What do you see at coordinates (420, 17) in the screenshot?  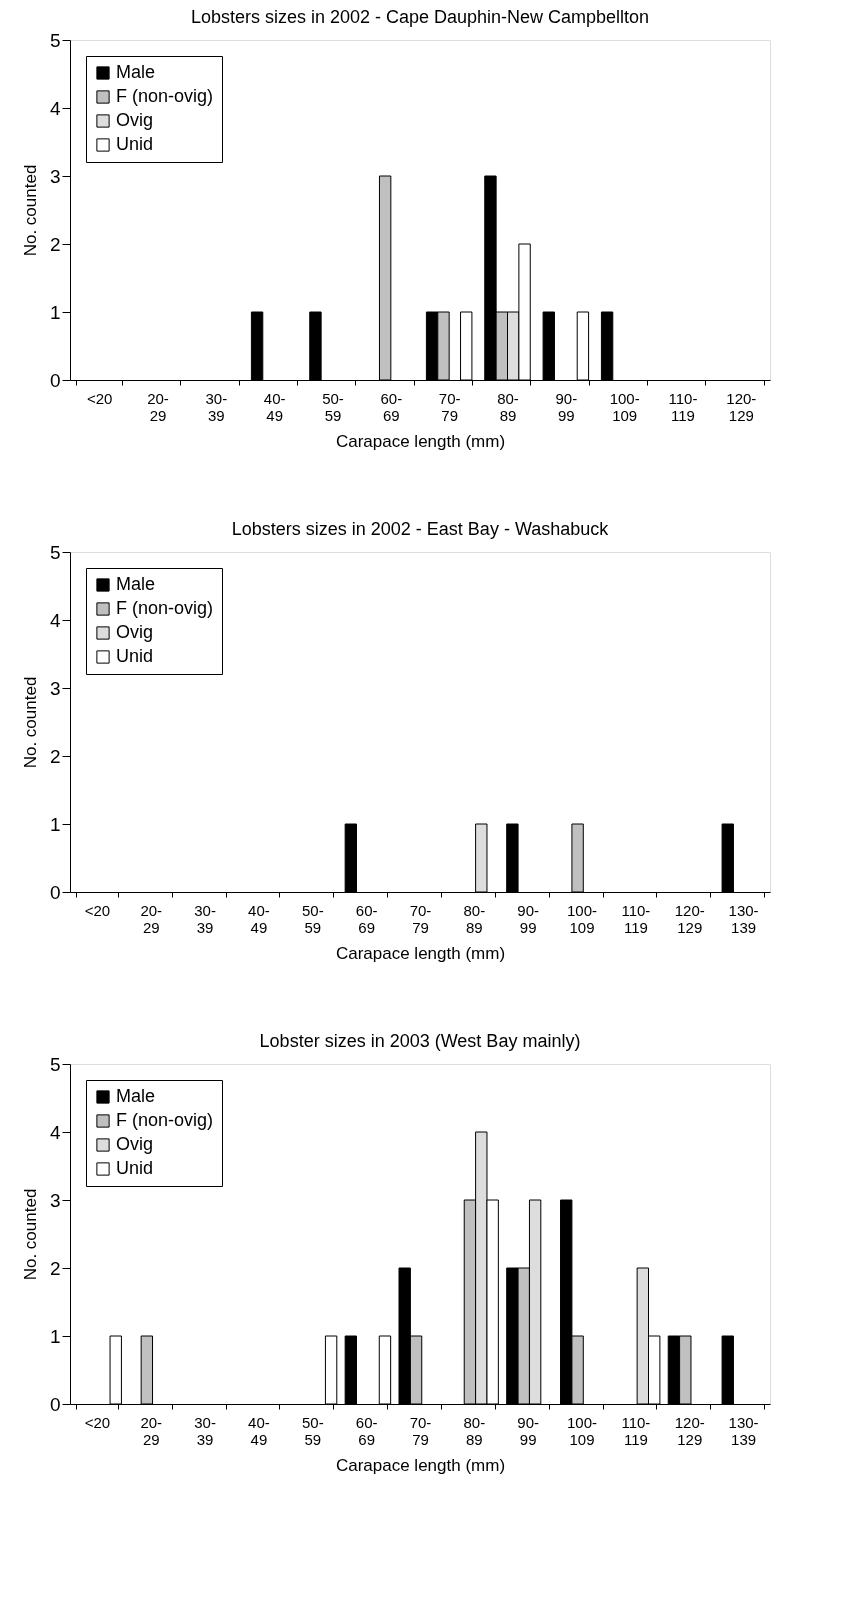 I see `chart-title: Lobsters sizes in 2002 - Cape Dauphin-New Campbellton` at bounding box center [420, 17].